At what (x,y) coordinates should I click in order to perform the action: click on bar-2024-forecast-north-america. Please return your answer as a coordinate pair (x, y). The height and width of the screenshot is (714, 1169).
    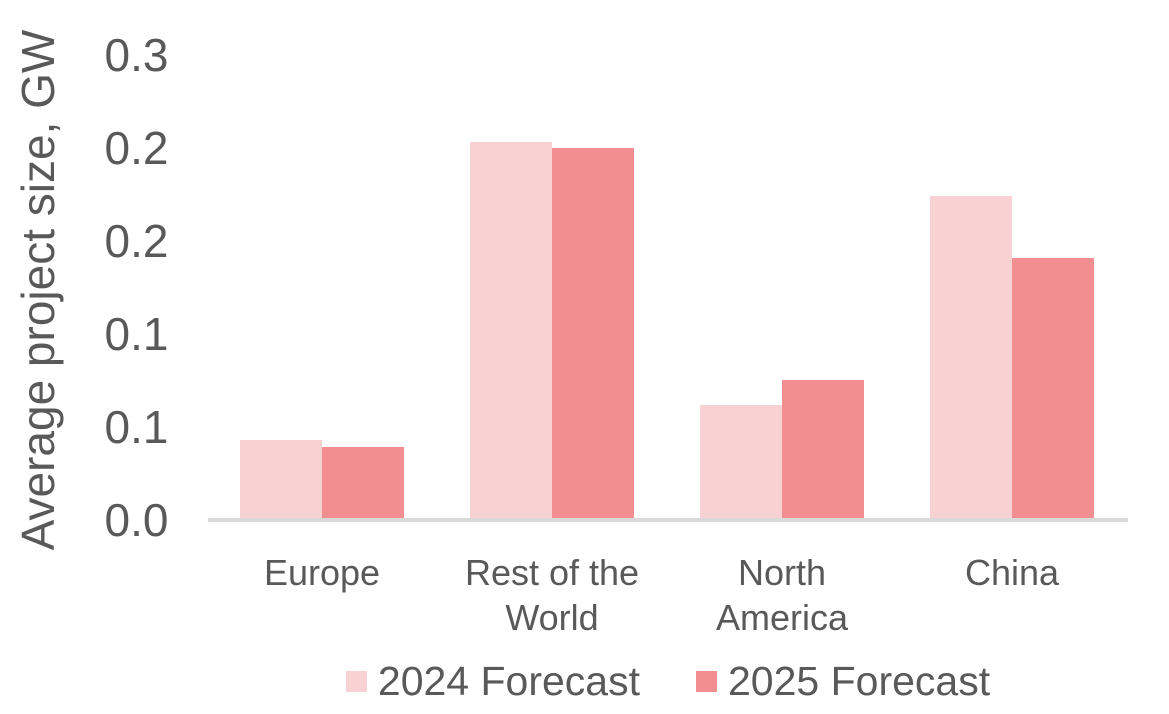
    Looking at the image, I should click on (741, 462).